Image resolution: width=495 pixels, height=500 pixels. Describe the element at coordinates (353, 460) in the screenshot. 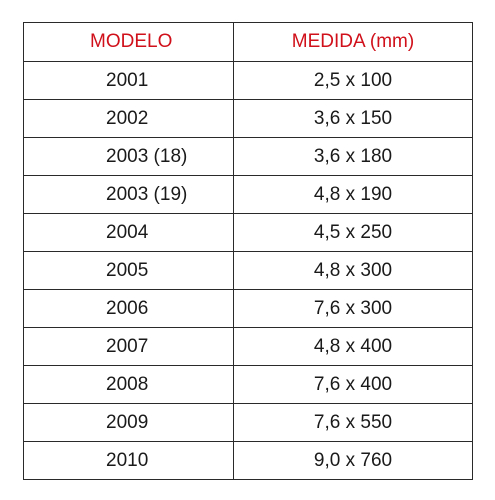

I see `cell-medida: 9,0 x 760` at that location.